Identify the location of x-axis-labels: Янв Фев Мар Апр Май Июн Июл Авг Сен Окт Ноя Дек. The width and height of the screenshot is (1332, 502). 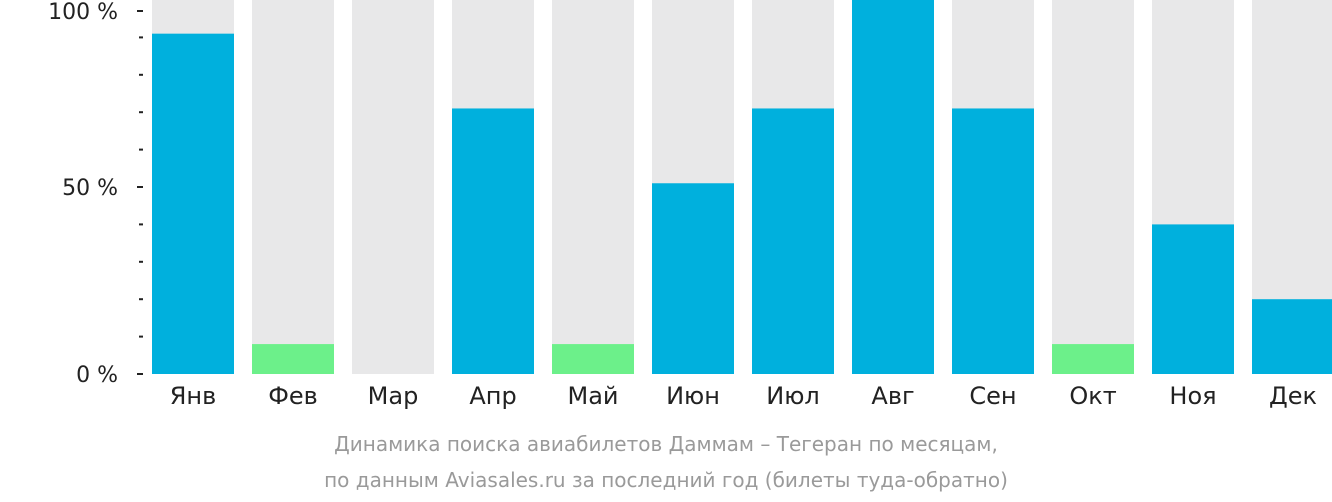
(743, 396).